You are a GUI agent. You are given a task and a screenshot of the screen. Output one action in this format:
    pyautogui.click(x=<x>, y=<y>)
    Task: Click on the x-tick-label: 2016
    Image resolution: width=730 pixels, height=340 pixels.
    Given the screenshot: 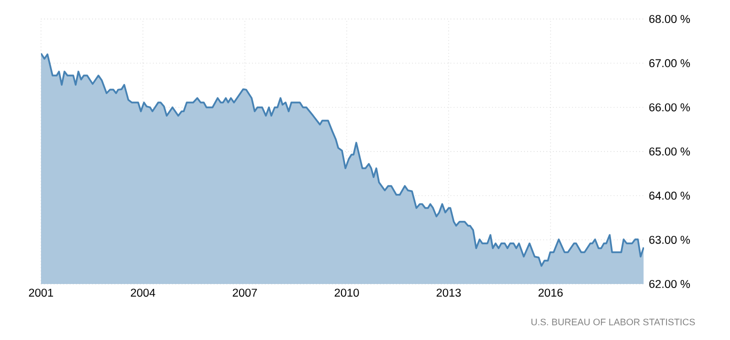 What is the action you would take?
    pyautogui.click(x=550, y=292)
    